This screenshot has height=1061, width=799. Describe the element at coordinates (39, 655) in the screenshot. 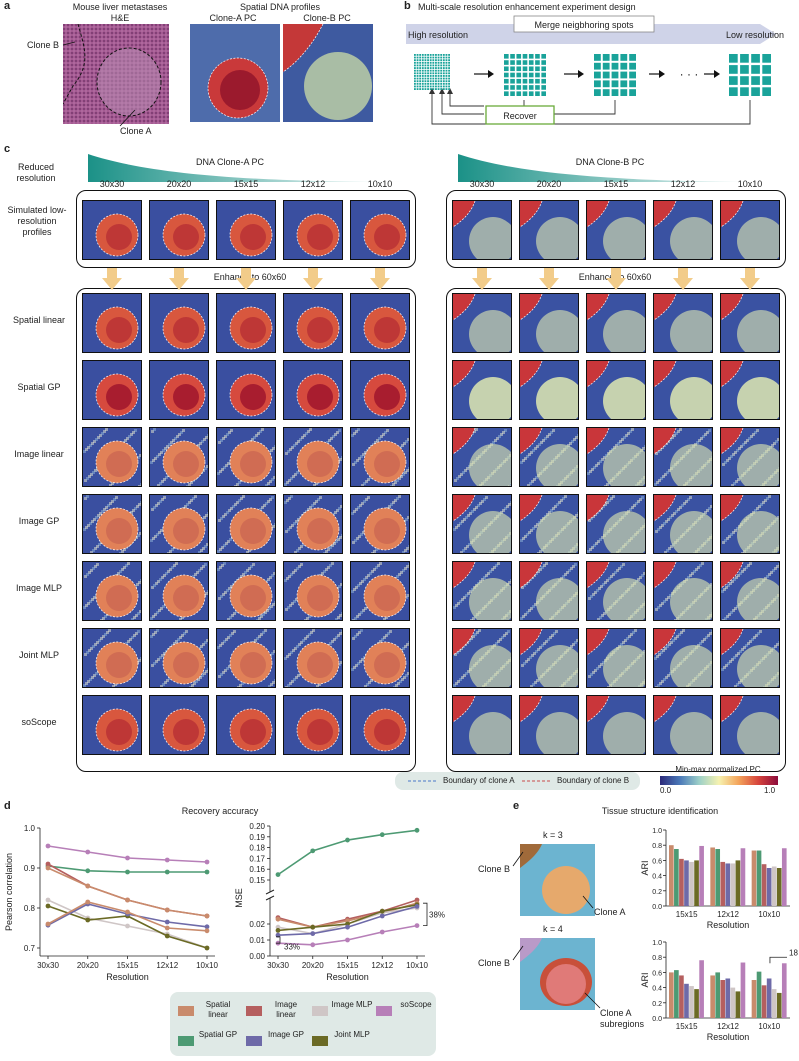

I see `method-row-label: Joint MLP` at that location.